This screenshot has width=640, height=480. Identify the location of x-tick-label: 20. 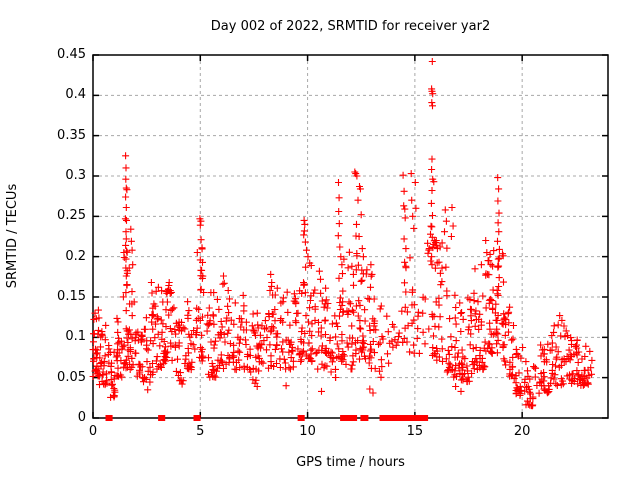
(522, 431).